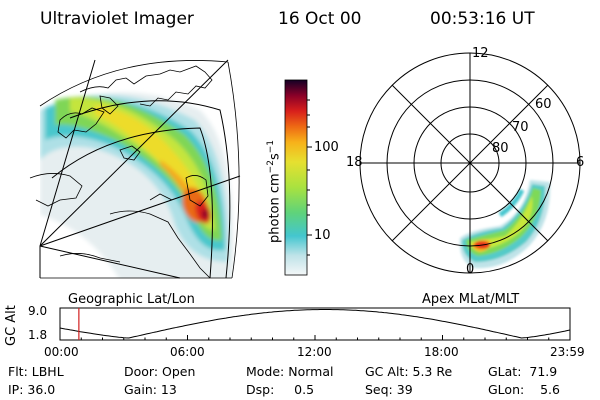 This screenshot has width=600, height=400. I want to click on mlt-label-12: 12, so click(480, 53).